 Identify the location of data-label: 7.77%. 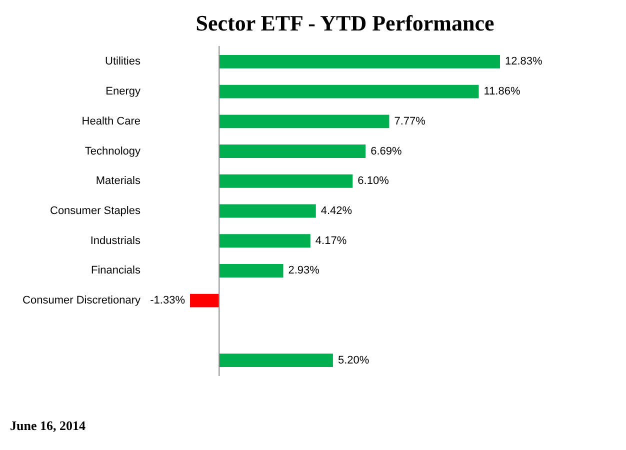
(410, 121).